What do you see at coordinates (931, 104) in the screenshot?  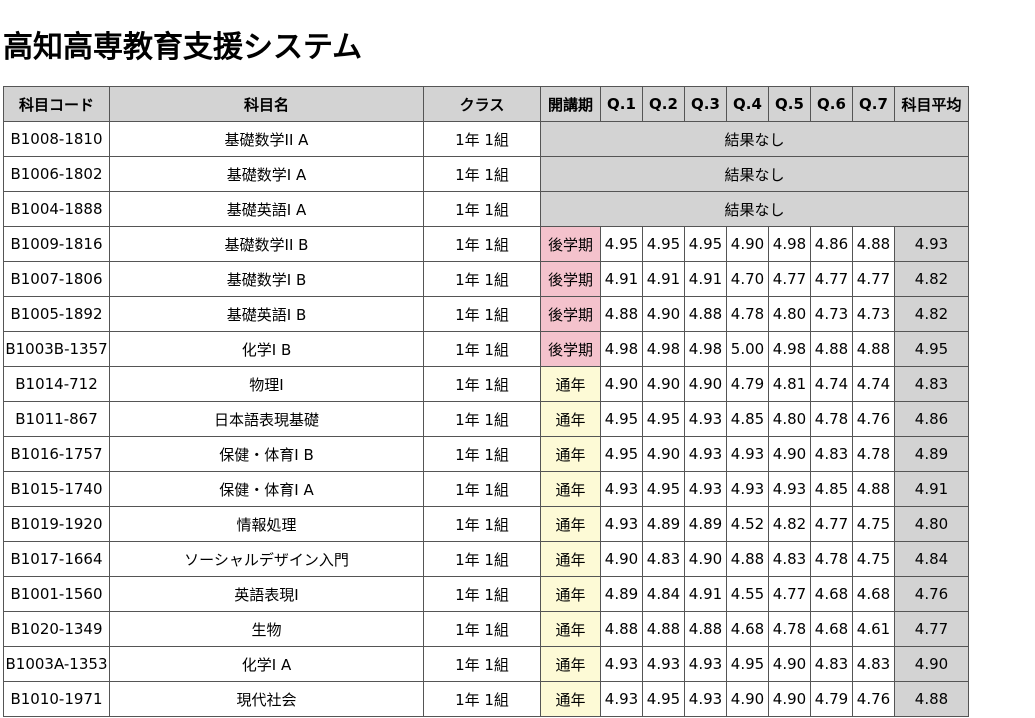 I see `header-avg: 科目平均` at bounding box center [931, 104].